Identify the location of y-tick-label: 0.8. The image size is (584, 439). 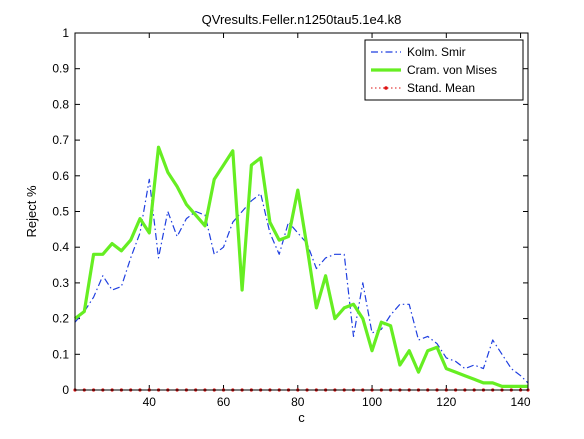
(60, 104).